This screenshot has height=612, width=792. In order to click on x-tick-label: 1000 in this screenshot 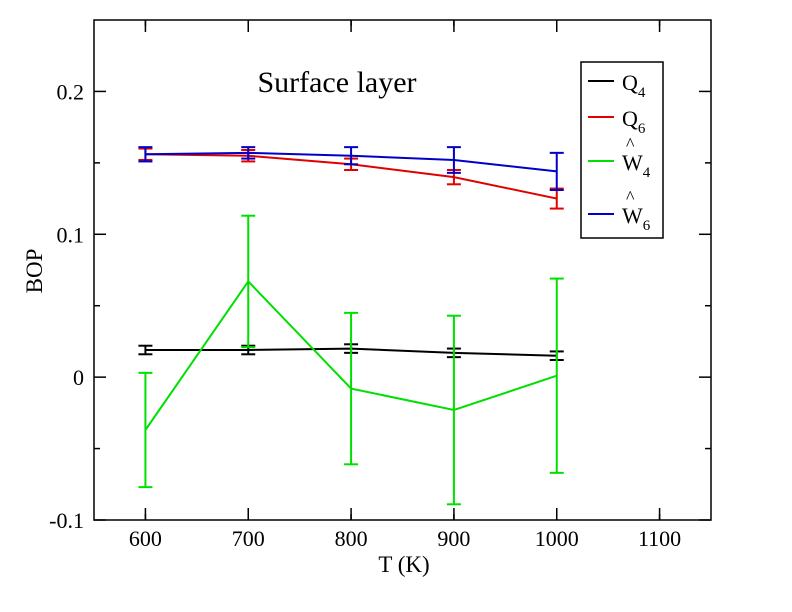, I will do `click(557, 538)`.